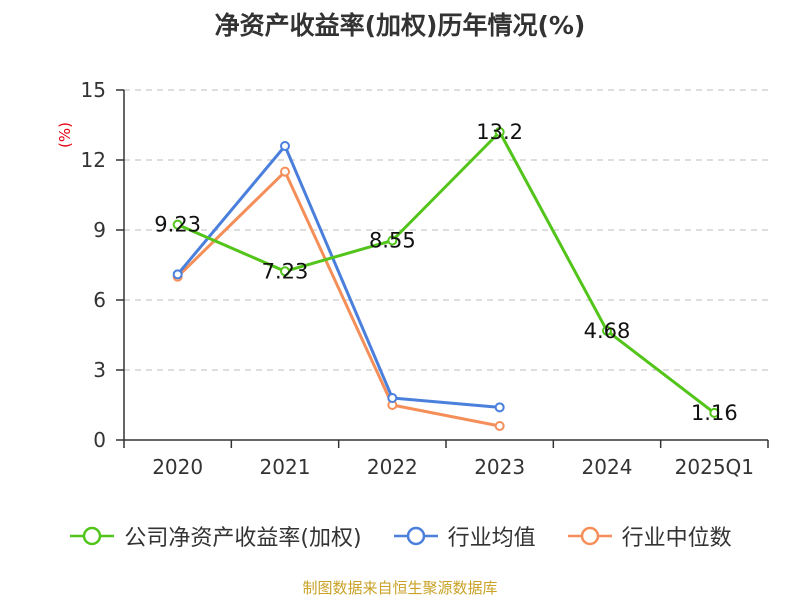 Image resolution: width=800 pixels, height=600 pixels. I want to click on x-tick-label: 2021, so click(285, 467).